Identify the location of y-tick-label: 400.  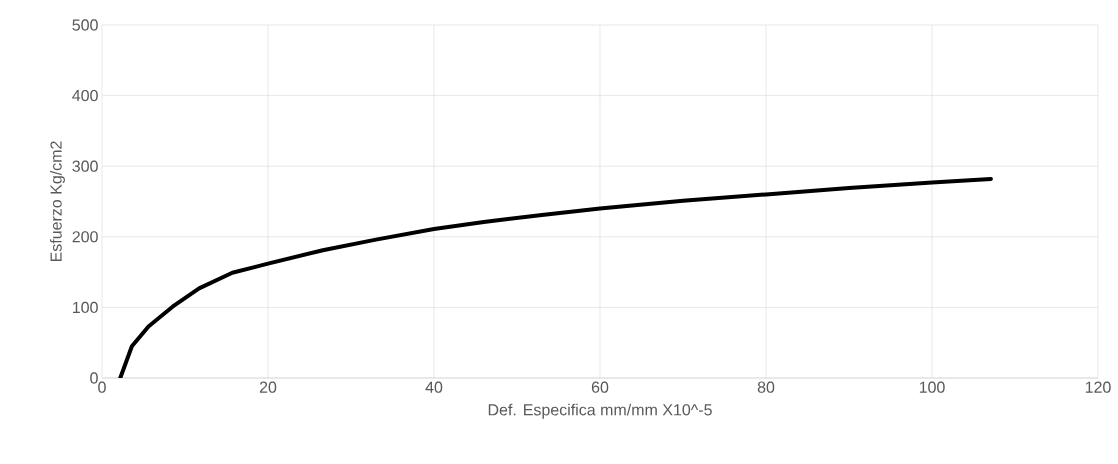
(85, 95).